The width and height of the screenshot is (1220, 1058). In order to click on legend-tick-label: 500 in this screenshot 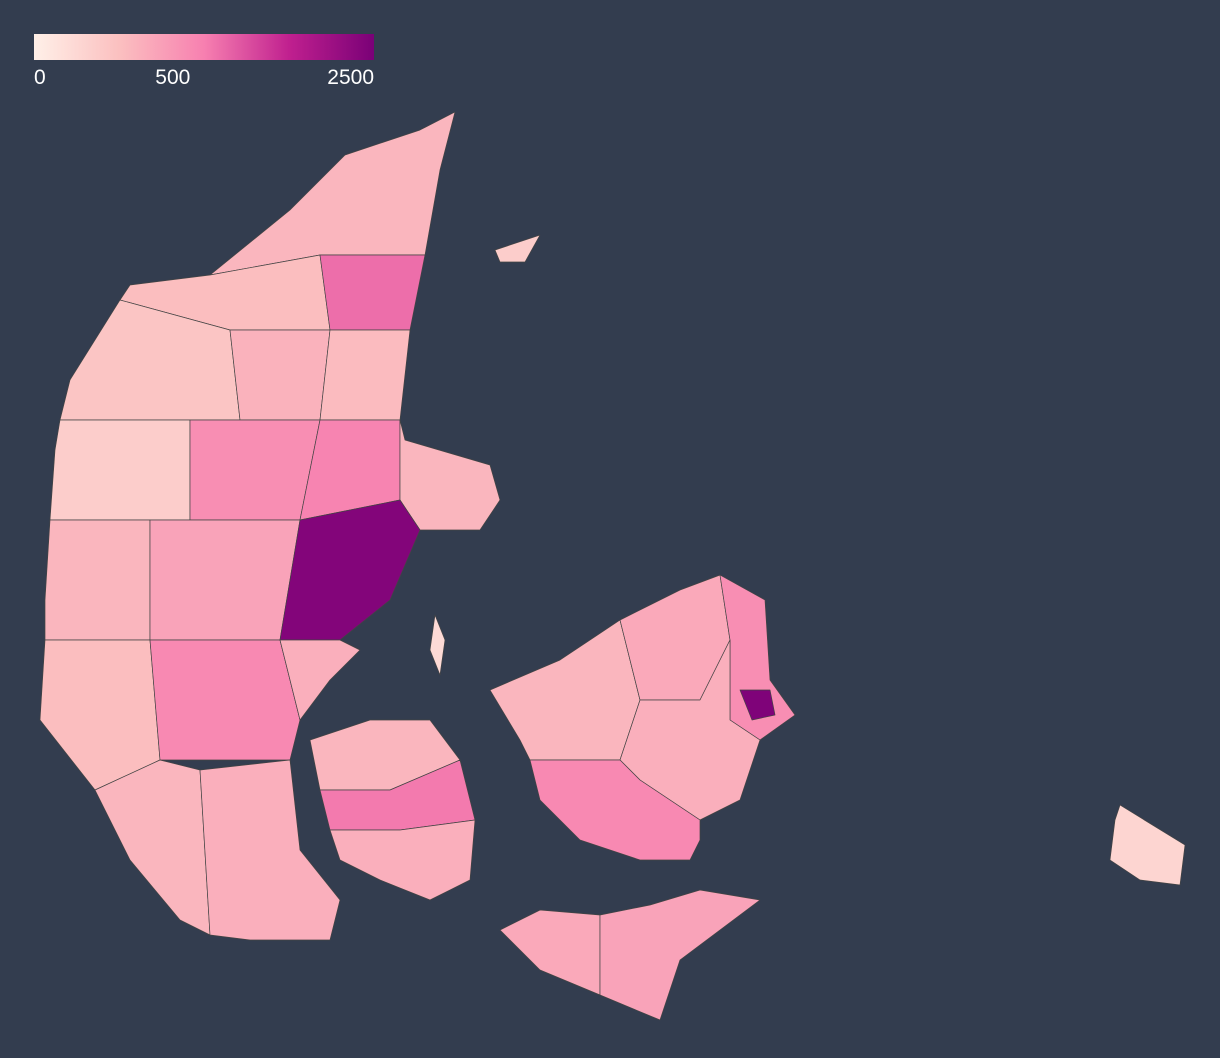, I will do `click(172, 77)`.